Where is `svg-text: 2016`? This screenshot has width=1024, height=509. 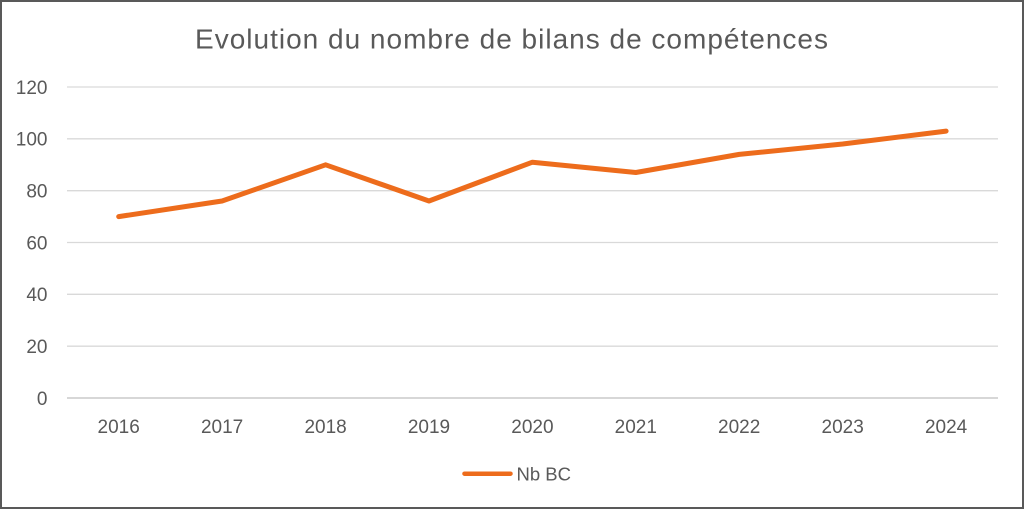 svg-text: 2016 is located at coordinates (119, 427).